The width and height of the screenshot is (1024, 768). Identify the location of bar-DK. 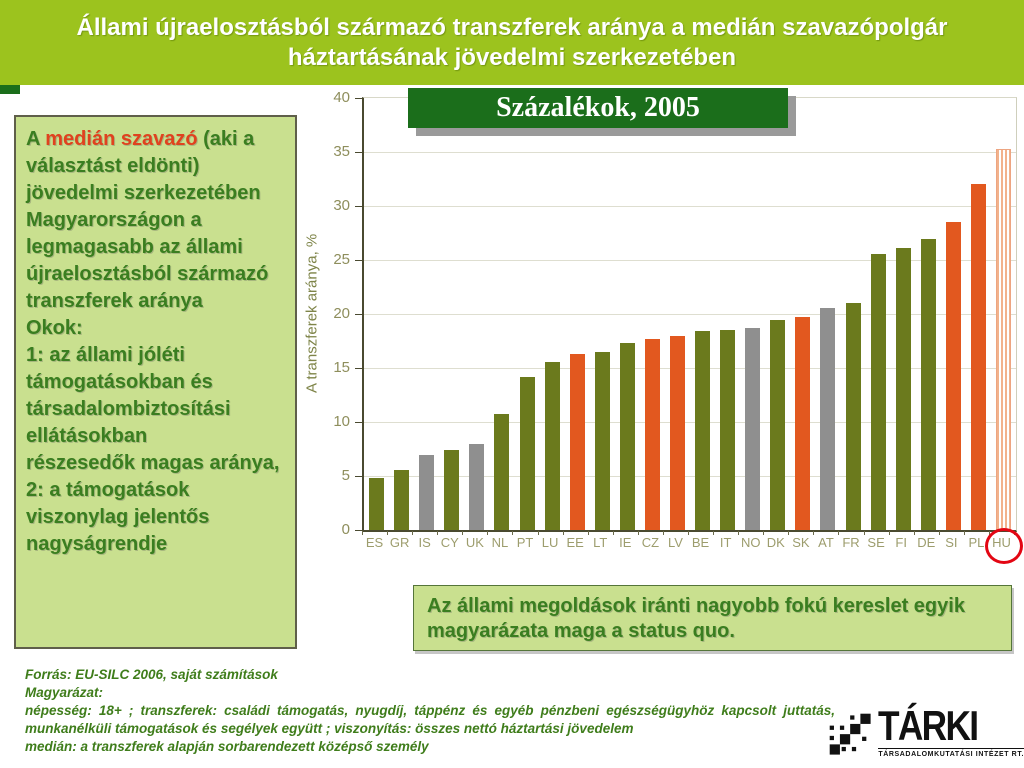
(778, 425).